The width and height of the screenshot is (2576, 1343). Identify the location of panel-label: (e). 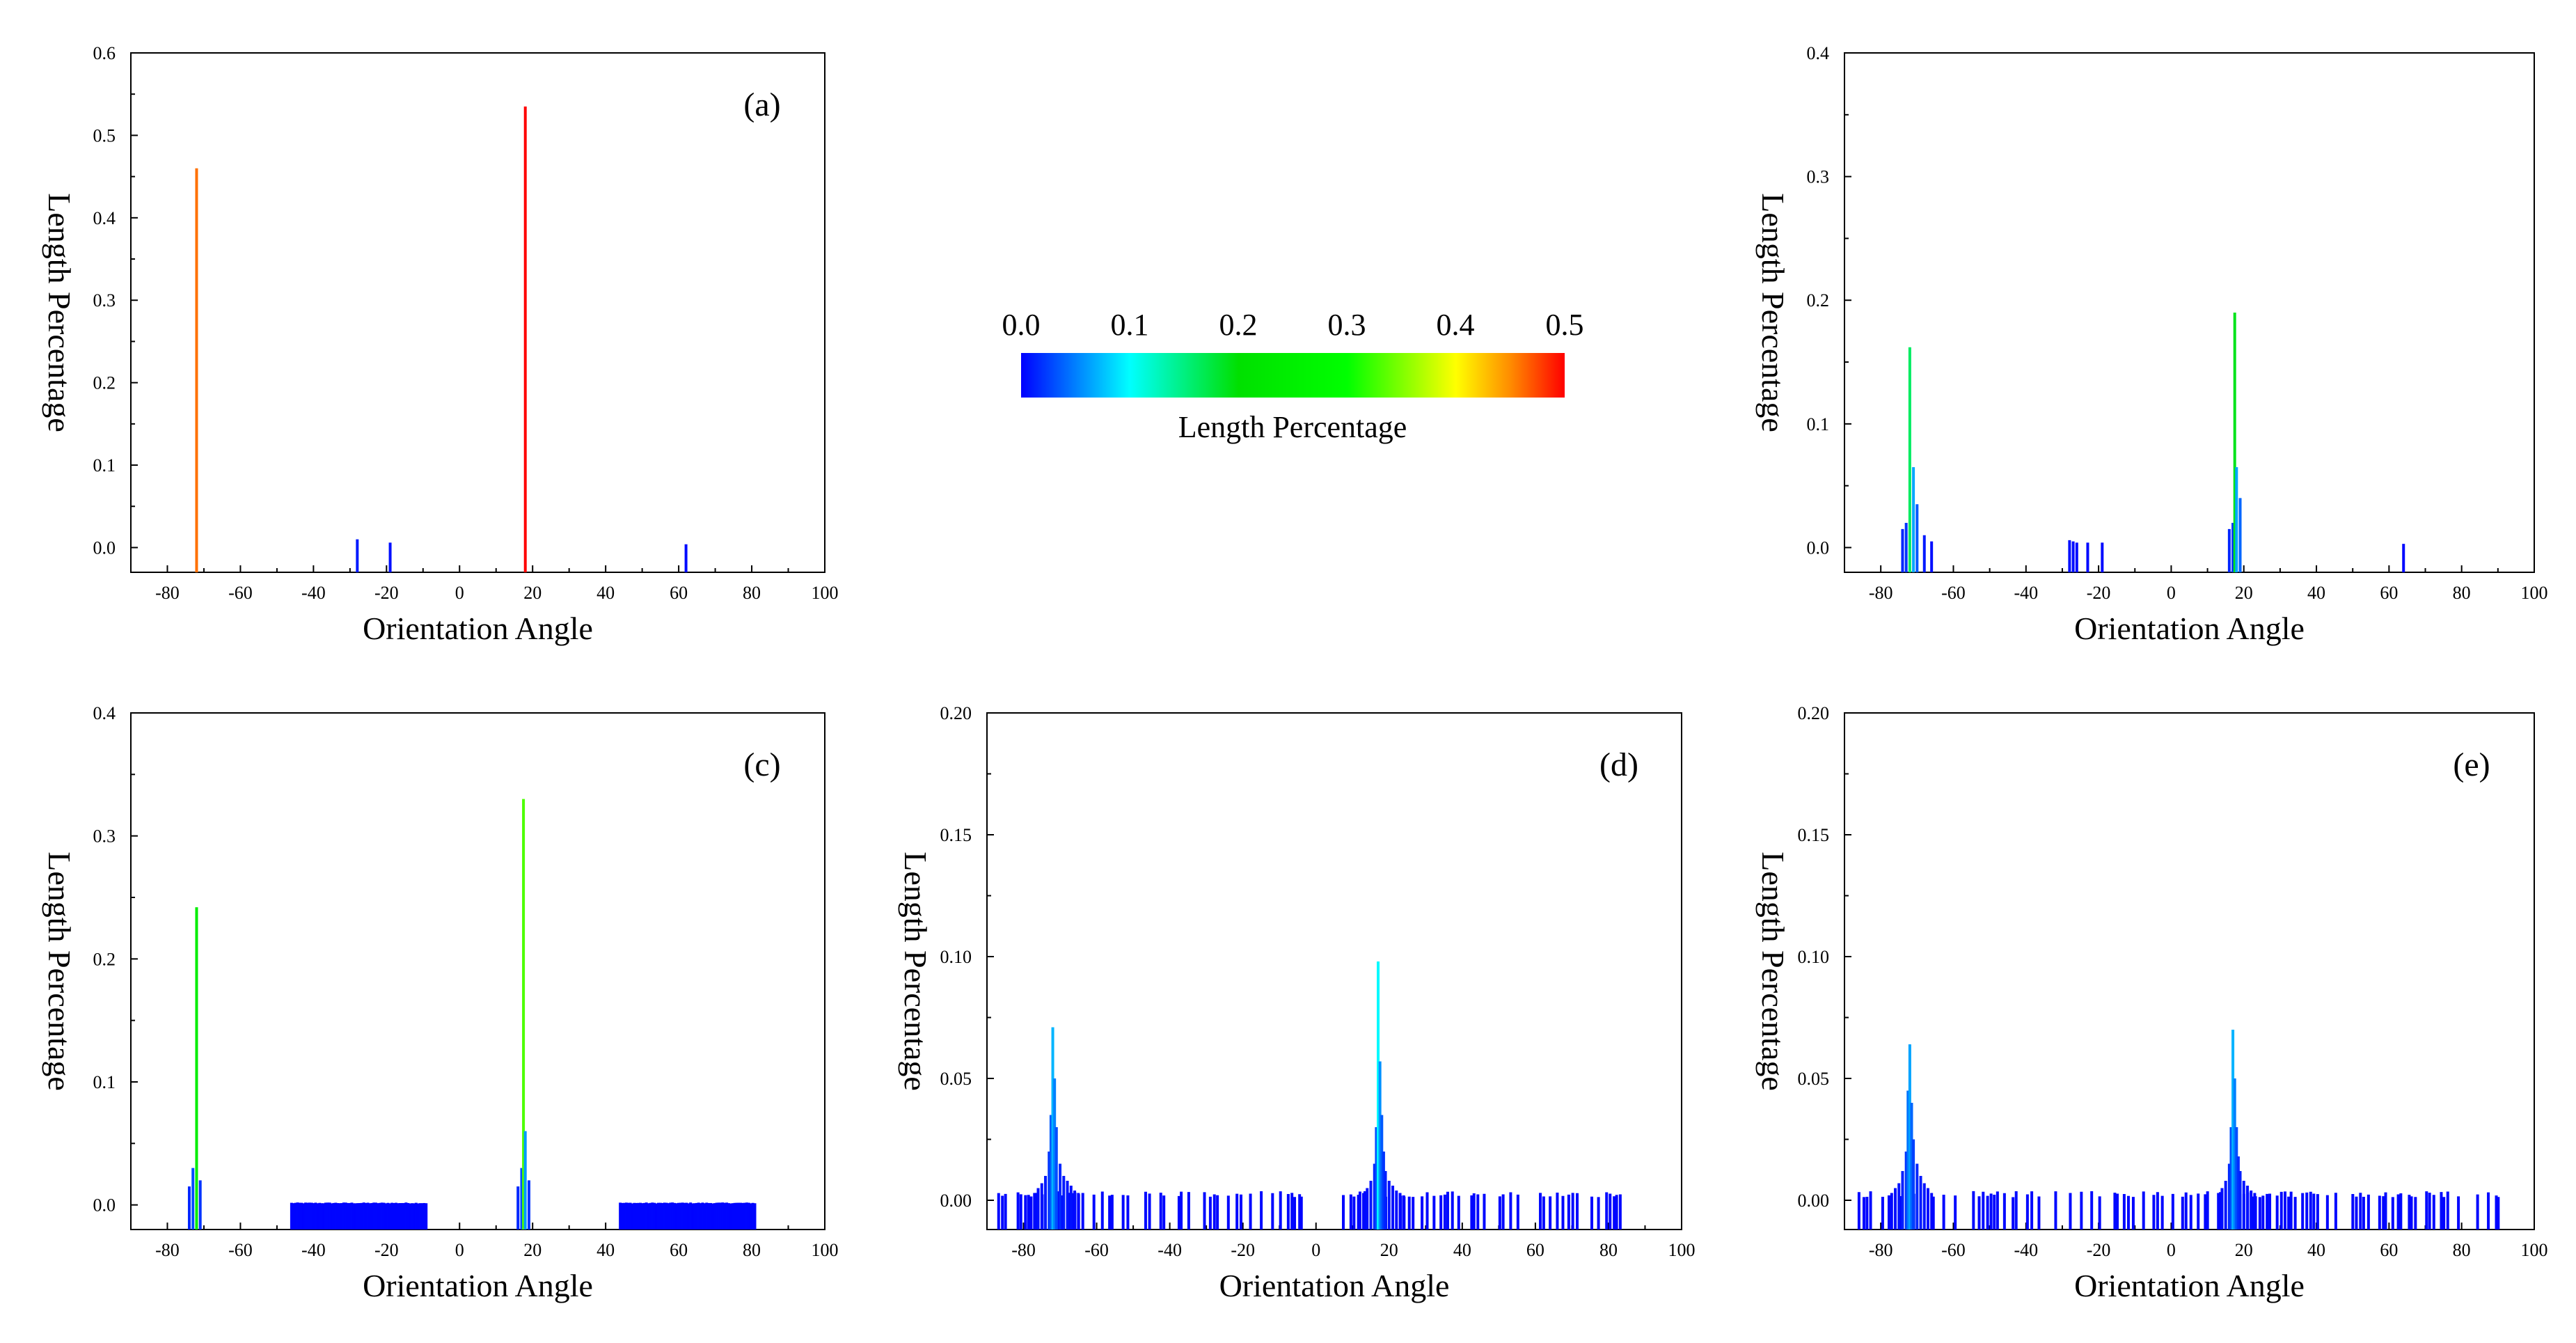
(2471, 764).